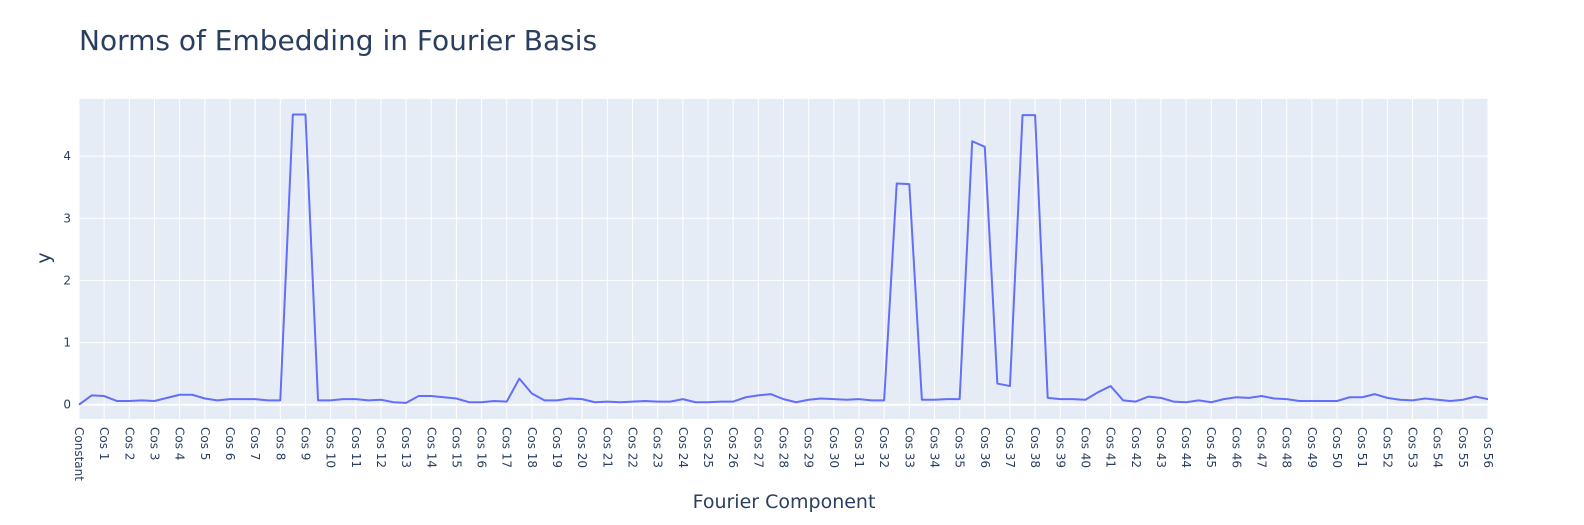 This screenshot has width=1584, height=525. I want to click on x-tick-label: Cos 34, so click(934, 447).